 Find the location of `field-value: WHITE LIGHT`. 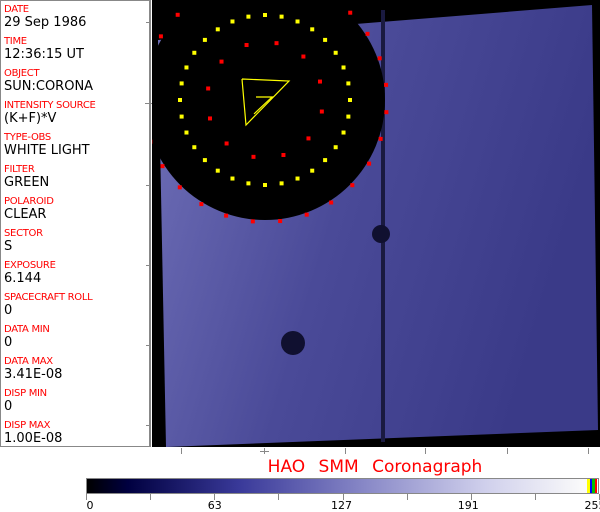

field-value: WHITE LIGHT is located at coordinates (47, 150).